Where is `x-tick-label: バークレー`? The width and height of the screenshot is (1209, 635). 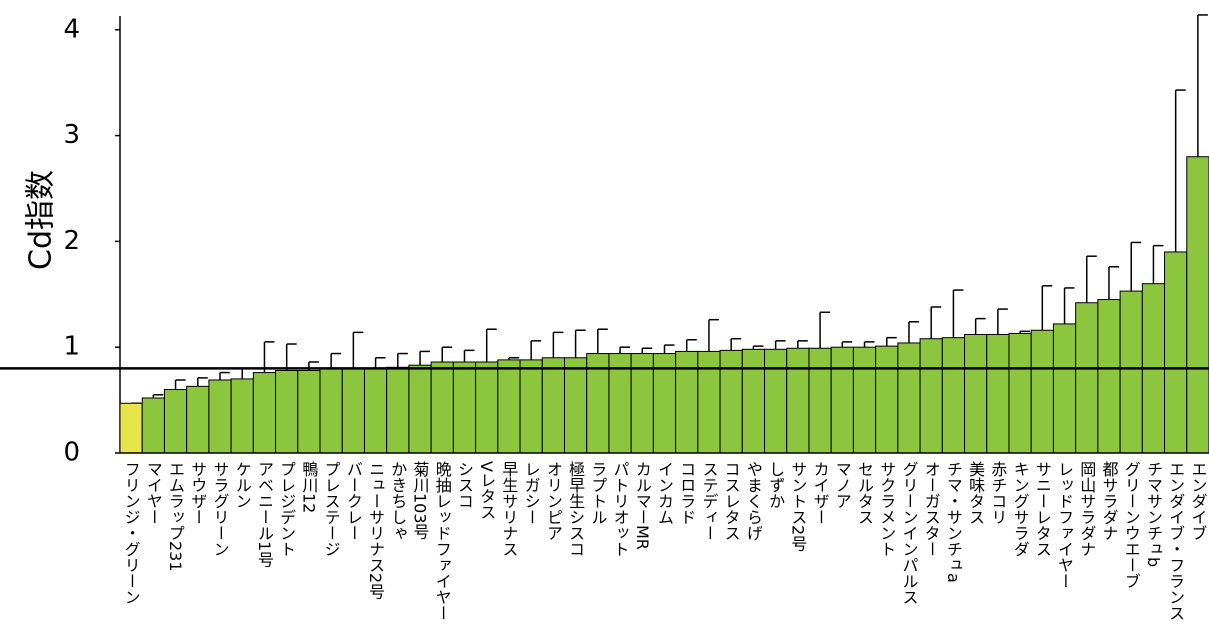 x-tick-label: バークレー is located at coordinates (353, 501).